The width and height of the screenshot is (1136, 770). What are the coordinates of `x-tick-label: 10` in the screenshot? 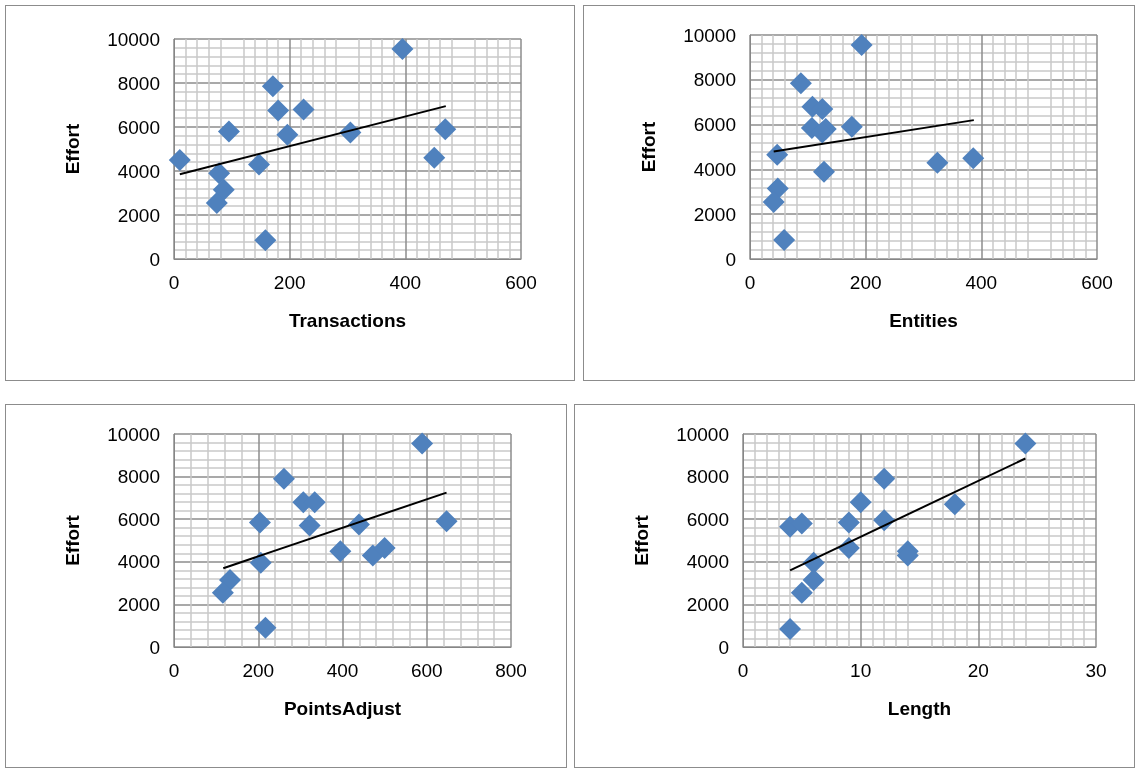 It's located at (861, 670).